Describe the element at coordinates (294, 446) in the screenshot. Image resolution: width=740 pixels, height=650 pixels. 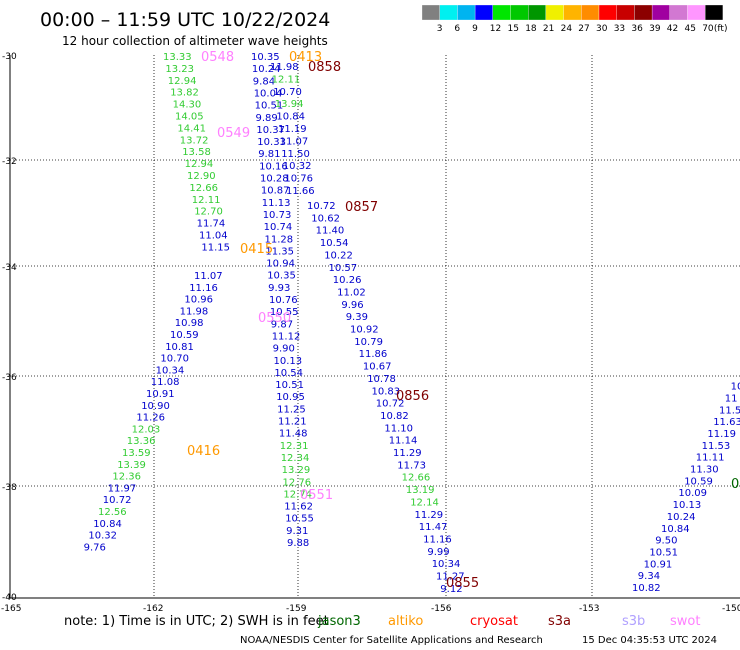
I see `swh-value: 12.31` at that location.